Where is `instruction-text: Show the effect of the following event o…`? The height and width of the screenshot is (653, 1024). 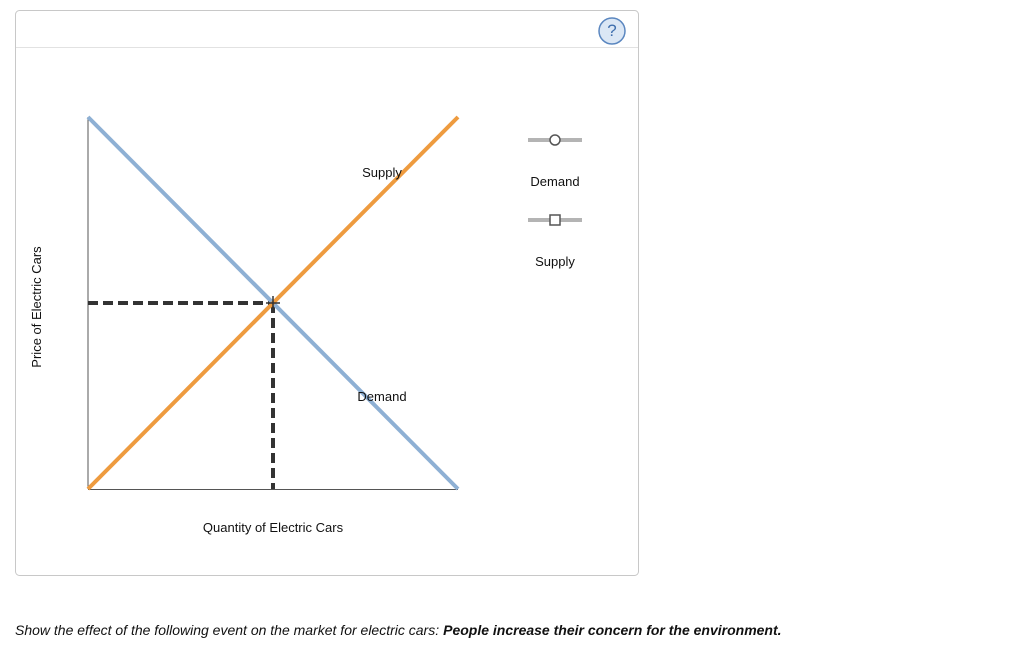 instruction-text: Show the effect of the following event o… is located at coordinates (227, 630).